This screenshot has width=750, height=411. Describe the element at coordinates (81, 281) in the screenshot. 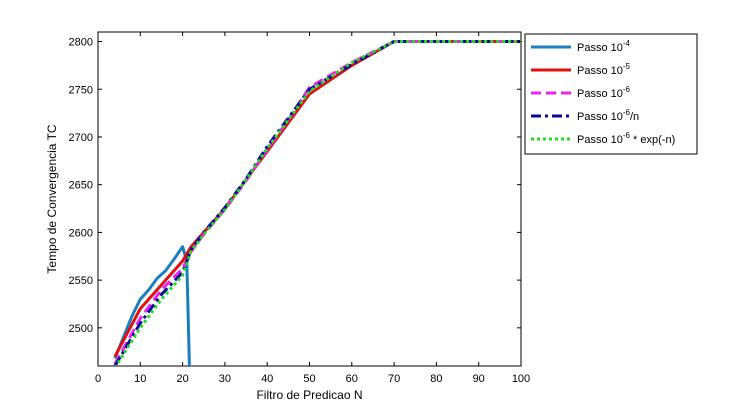

I see `y-tick-label: 2550` at that location.